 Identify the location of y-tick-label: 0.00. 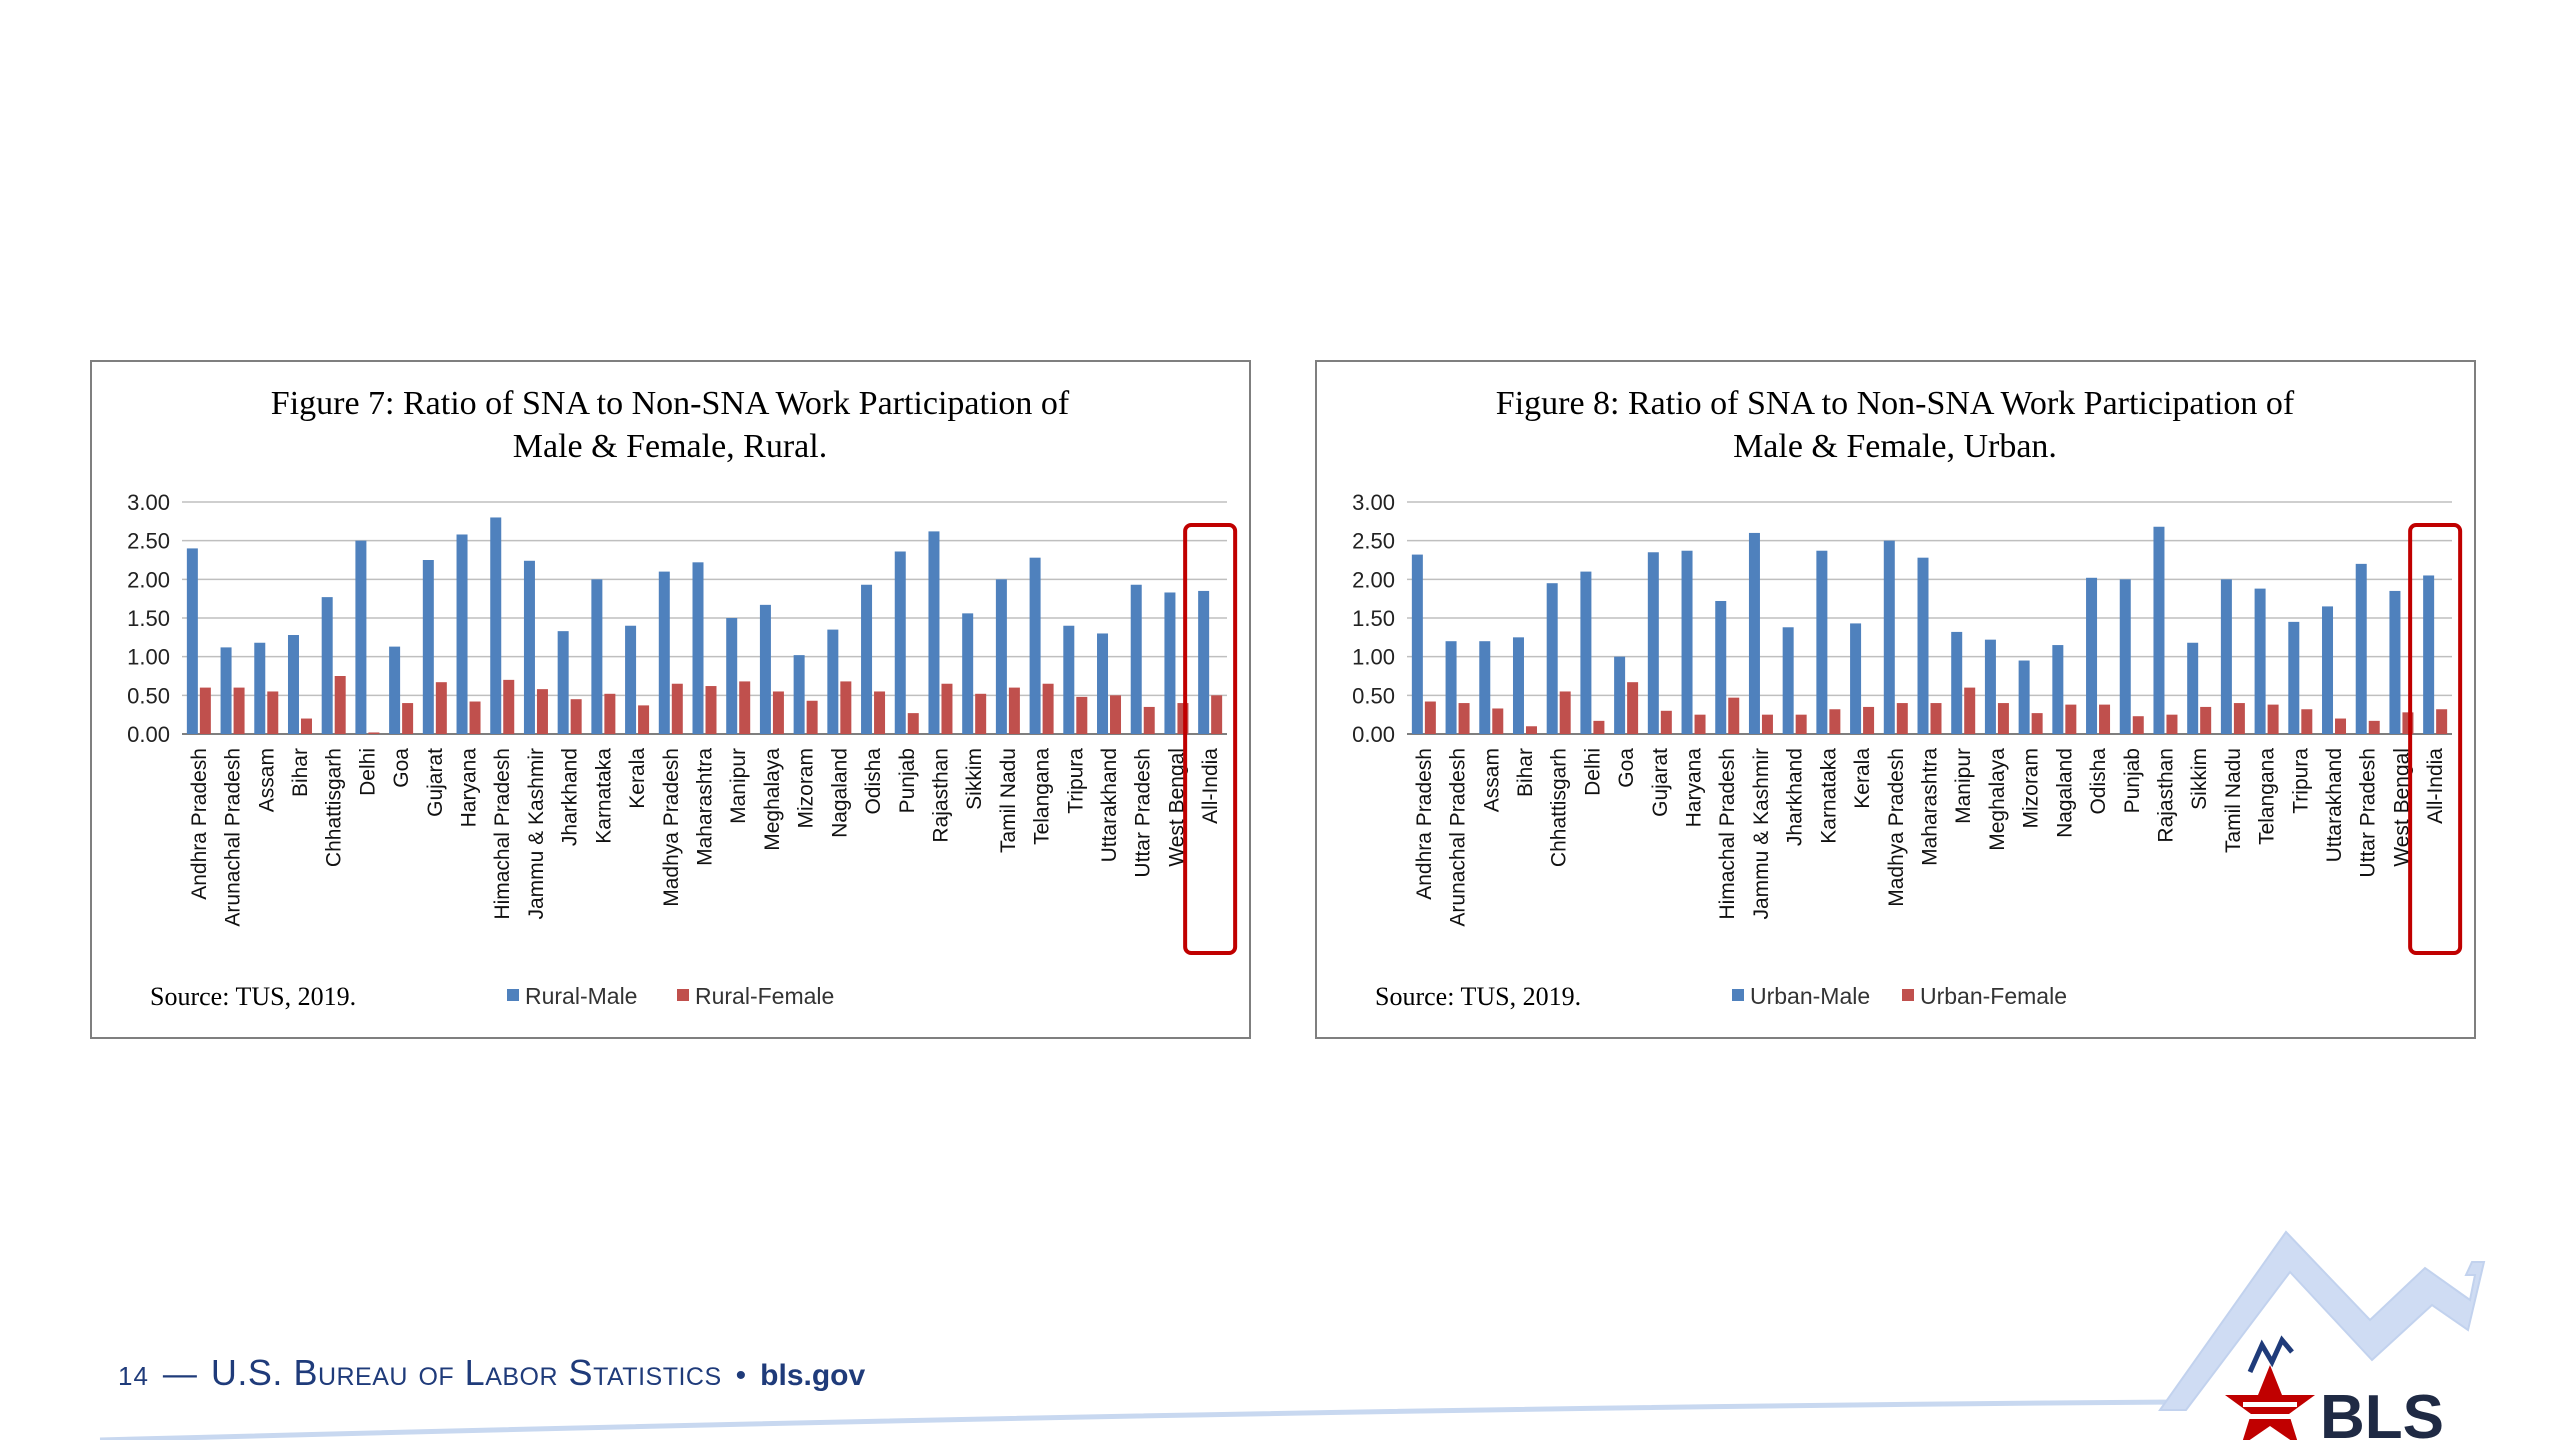
(1373, 734).